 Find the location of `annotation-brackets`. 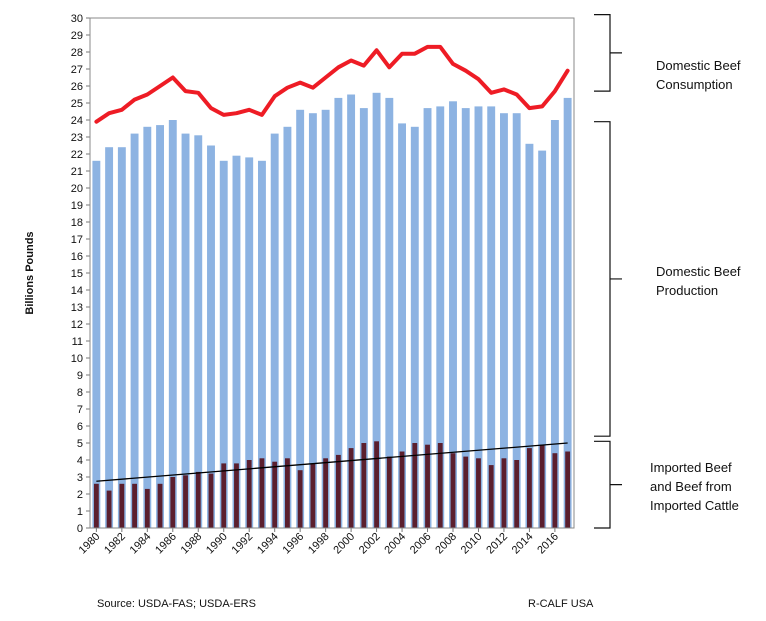

annotation-brackets is located at coordinates (608, 271).